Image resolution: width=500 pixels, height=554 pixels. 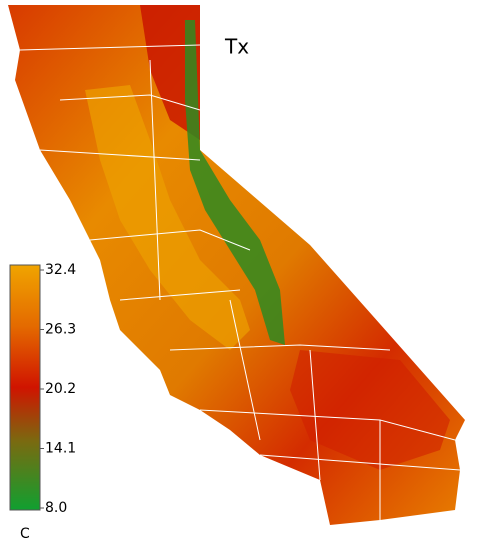 What do you see at coordinates (60, 330) in the screenshot?
I see `colorbar-tick-label: 26.3` at bounding box center [60, 330].